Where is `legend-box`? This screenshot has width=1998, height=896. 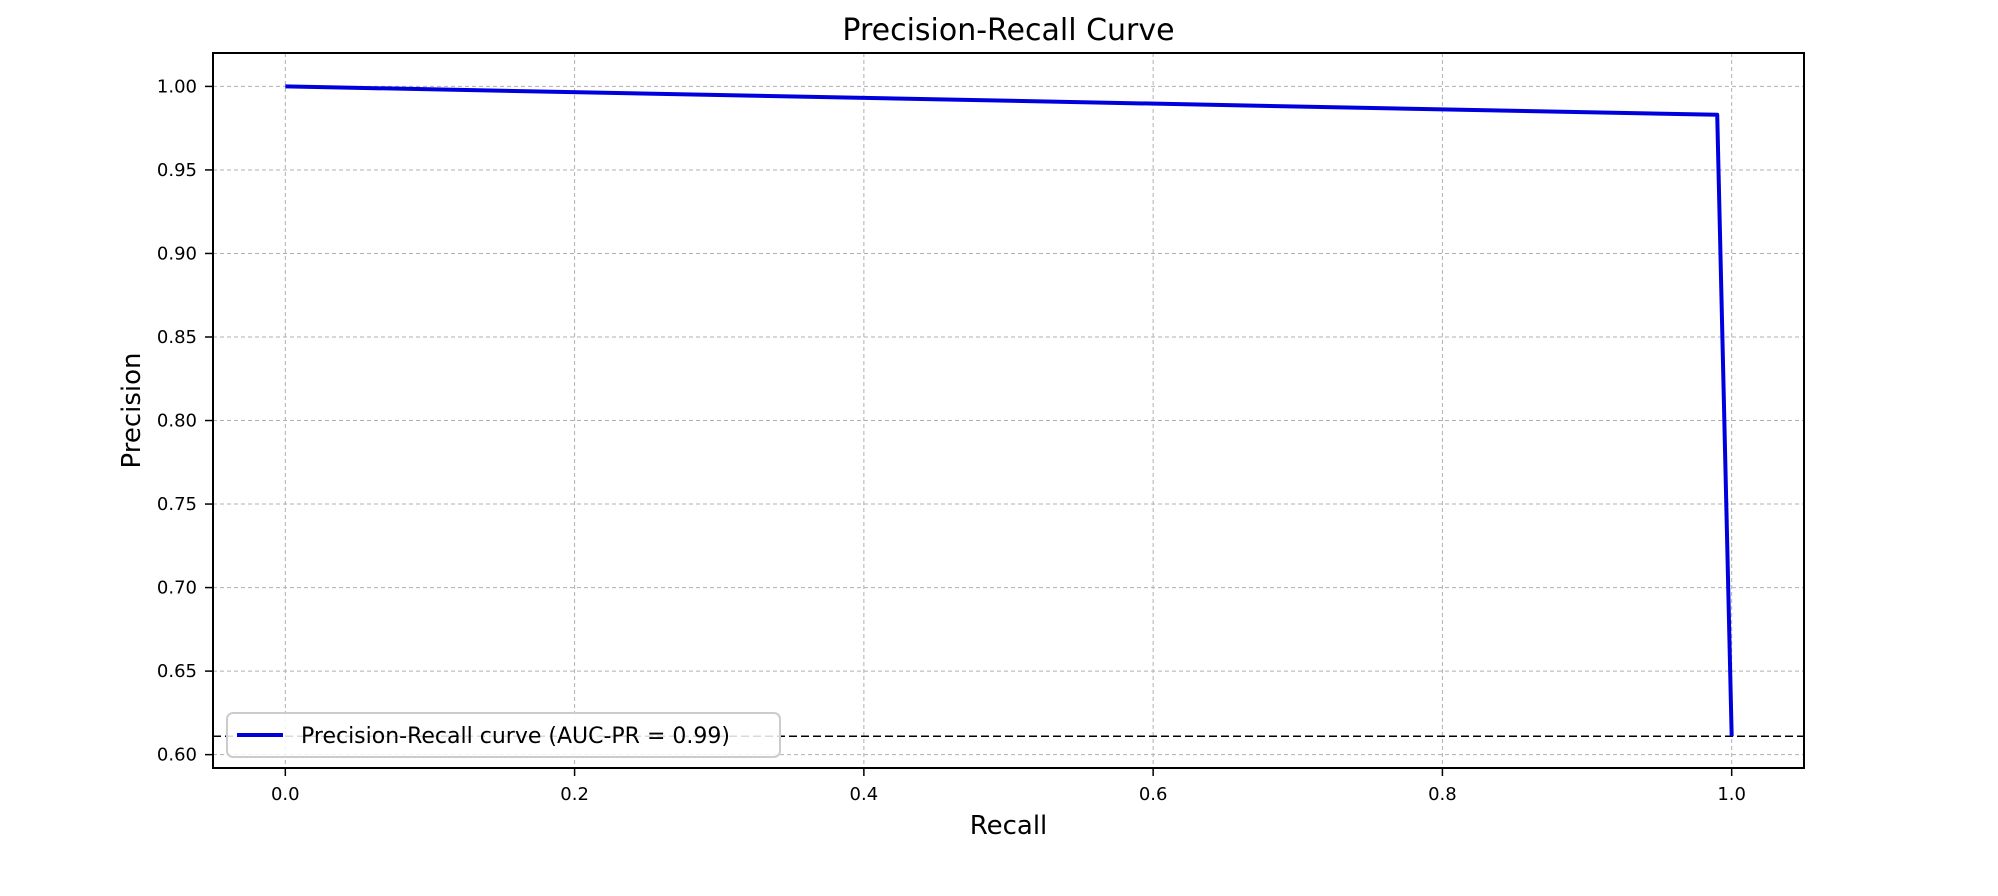
legend-box is located at coordinates (503, 735).